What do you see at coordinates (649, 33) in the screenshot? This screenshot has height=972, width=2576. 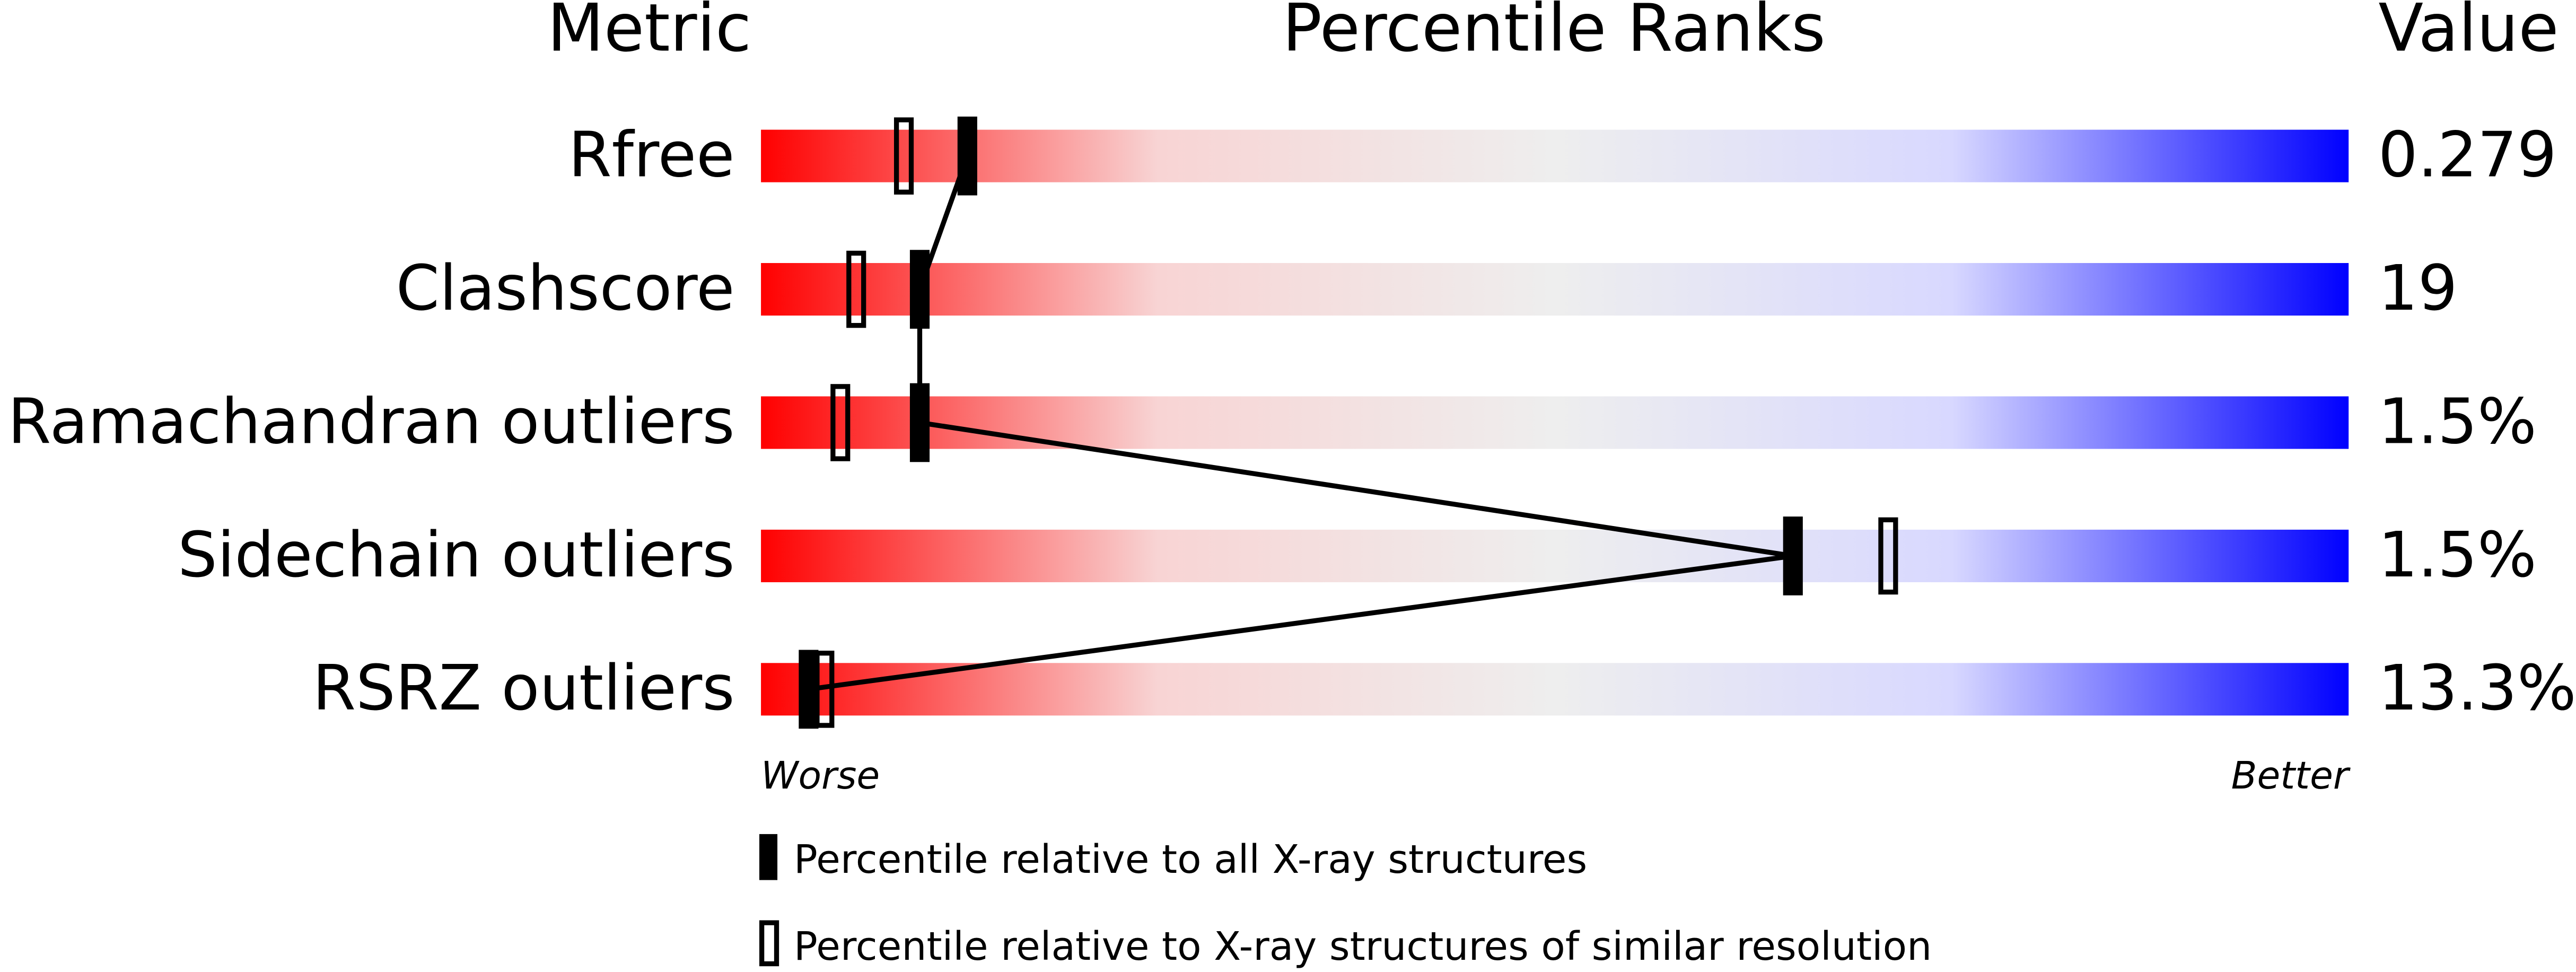 I see `metric-header: Metric` at bounding box center [649, 33].